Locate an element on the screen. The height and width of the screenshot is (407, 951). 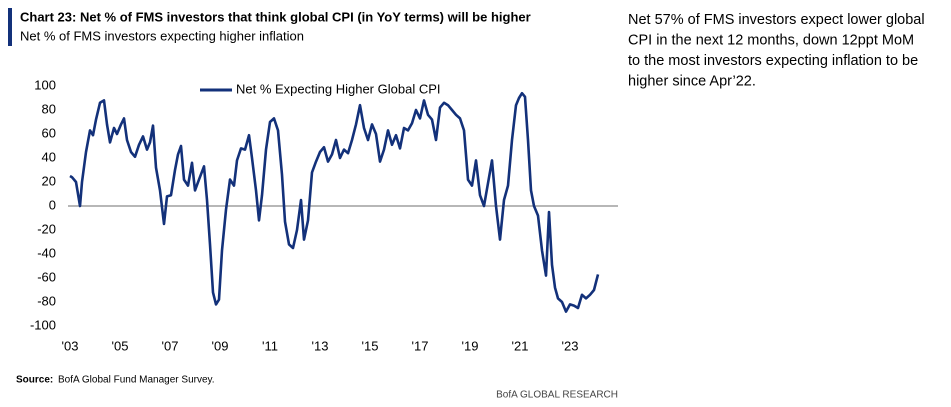
x-tick-label: '03 is located at coordinates (70, 345).